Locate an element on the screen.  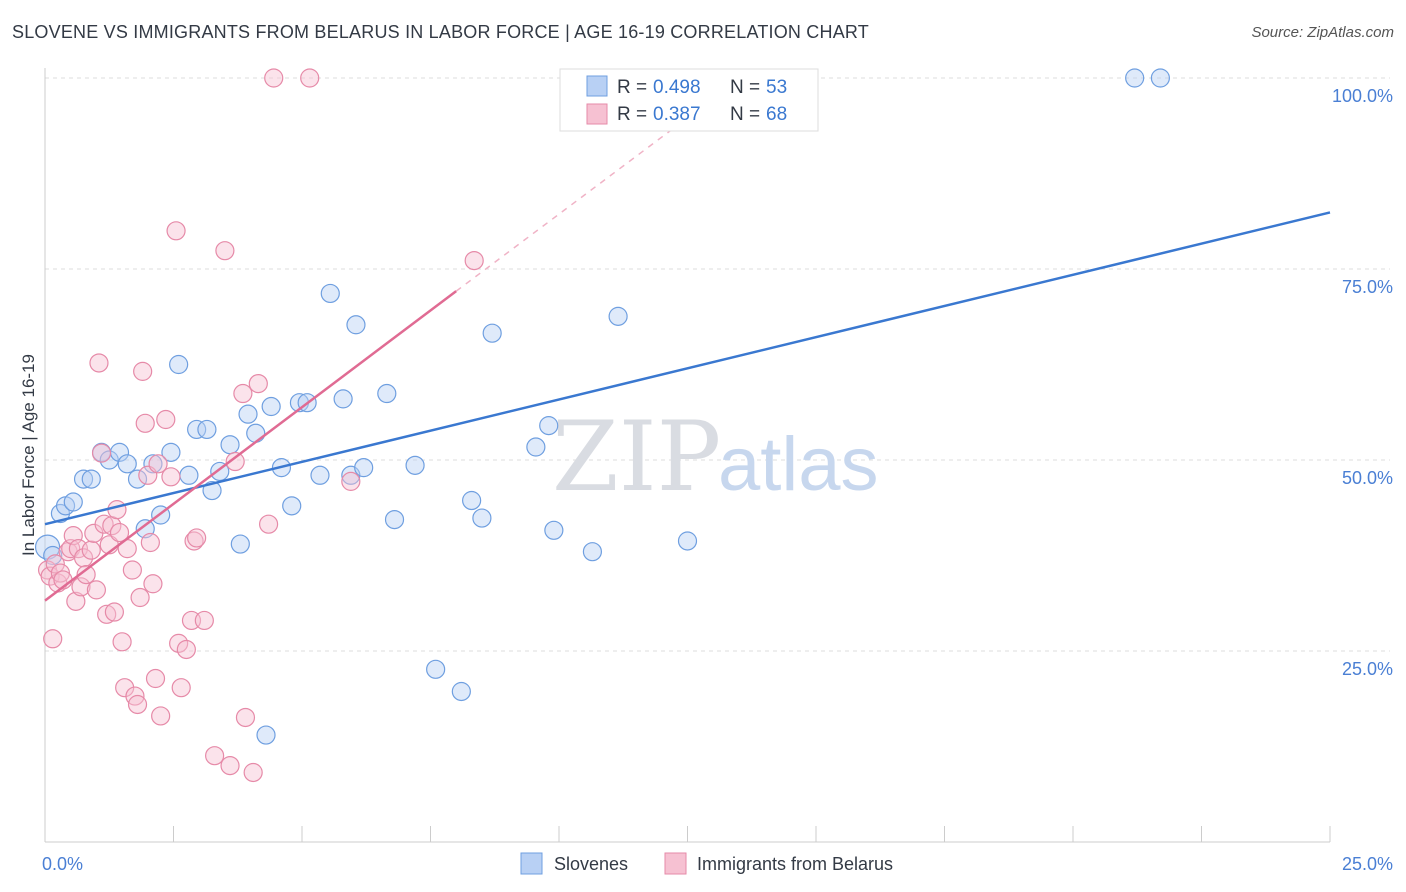
legend-r-label-slovenes: R = is located at coordinates (632, 87).